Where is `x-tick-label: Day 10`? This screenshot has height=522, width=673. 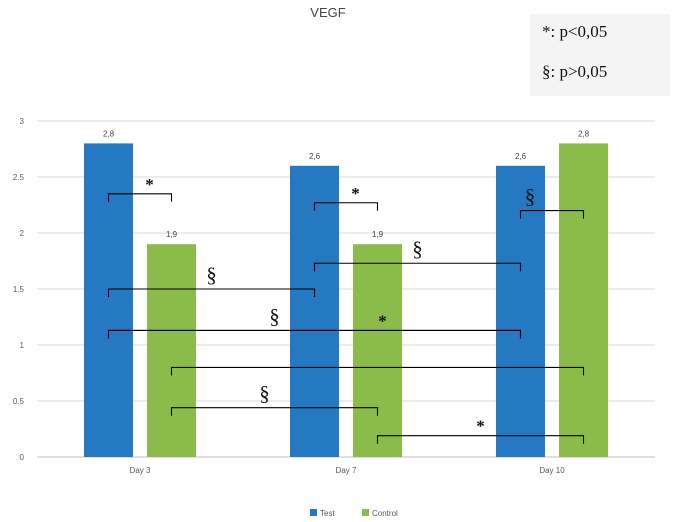
x-tick-label: Day 10 is located at coordinates (552, 470).